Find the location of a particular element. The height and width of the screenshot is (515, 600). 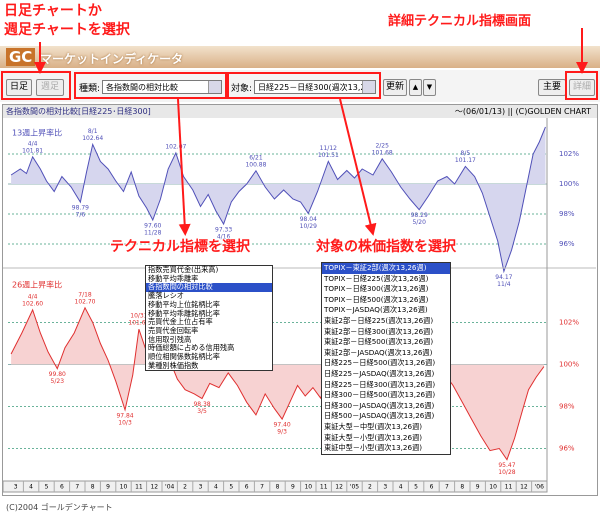

option: 指数売買代金(出来高) is located at coordinates (183, 269).